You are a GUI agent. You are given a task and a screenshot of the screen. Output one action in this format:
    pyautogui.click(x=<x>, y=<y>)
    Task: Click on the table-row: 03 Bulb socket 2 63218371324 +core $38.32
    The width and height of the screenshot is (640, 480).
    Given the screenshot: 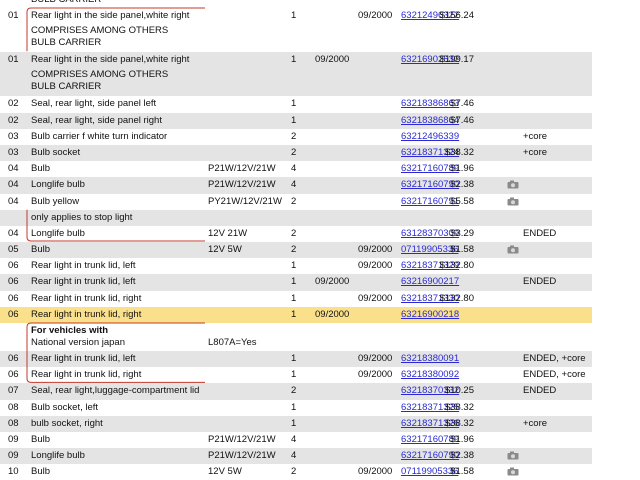 What is the action you would take?
    pyautogui.click(x=296, y=153)
    